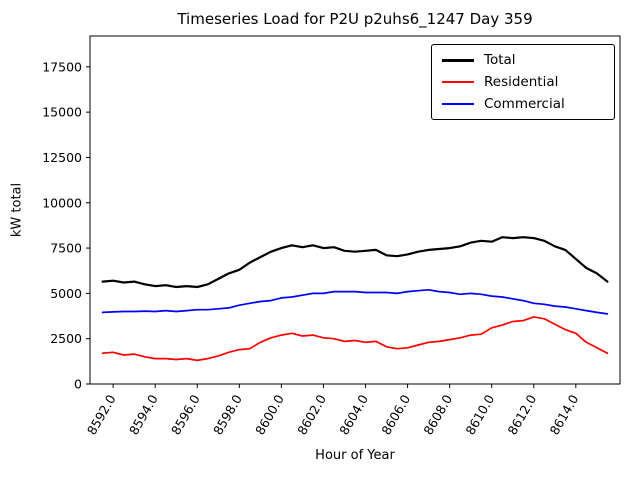 The width and height of the screenshot is (640, 480). Describe the element at coordinates (479, 414) in the screenshot. I see `svg-text: 8610.0` at that location.